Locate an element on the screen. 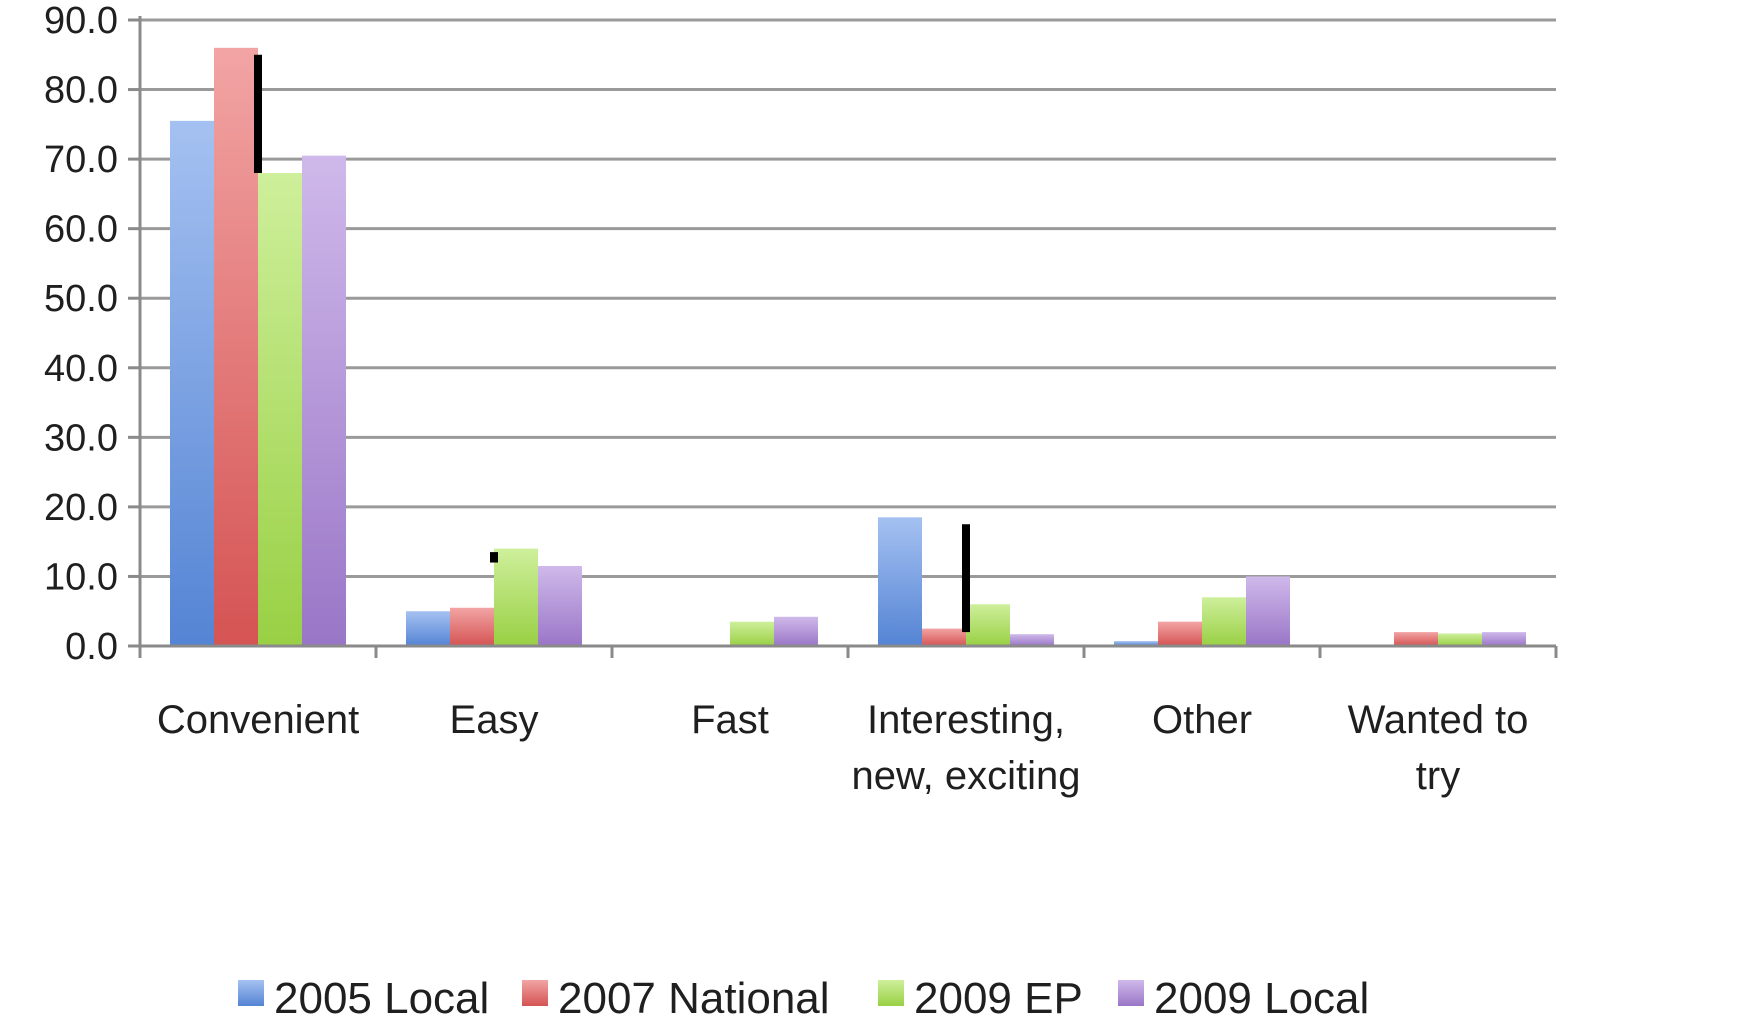  y-tick-label: 40.0 is located at coordinates (81, 369).